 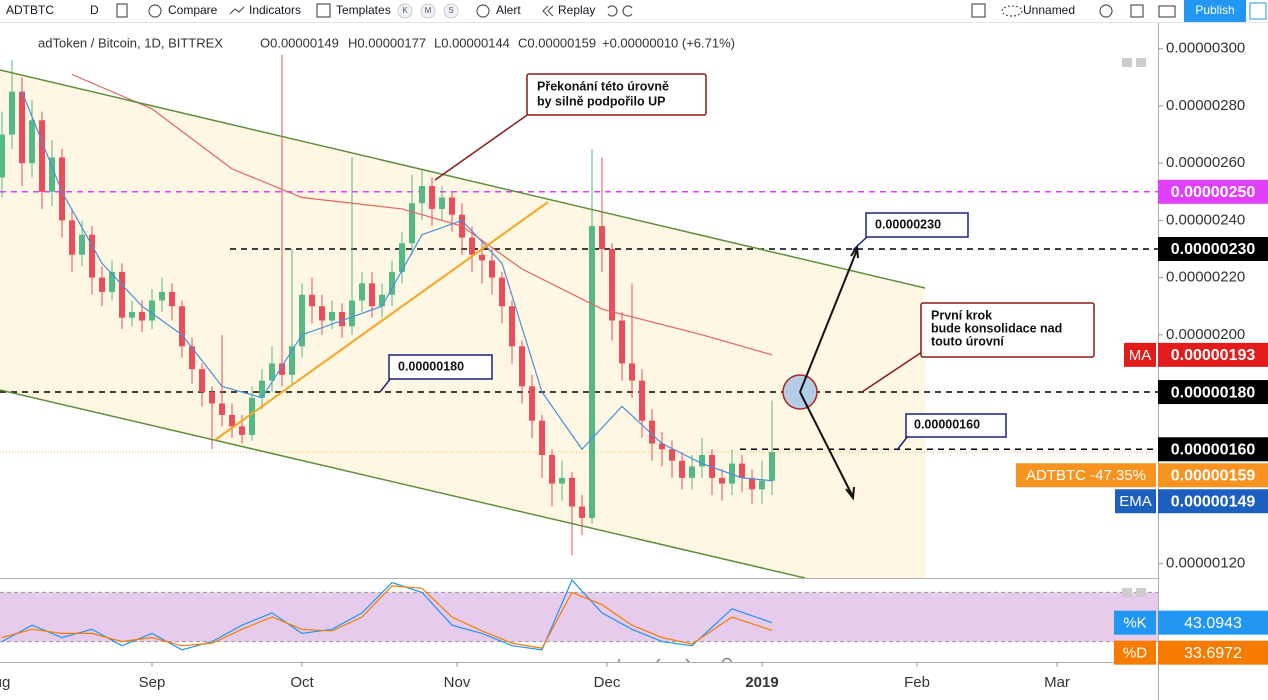 I want to click on badge: S, so click(x=450, y=10).